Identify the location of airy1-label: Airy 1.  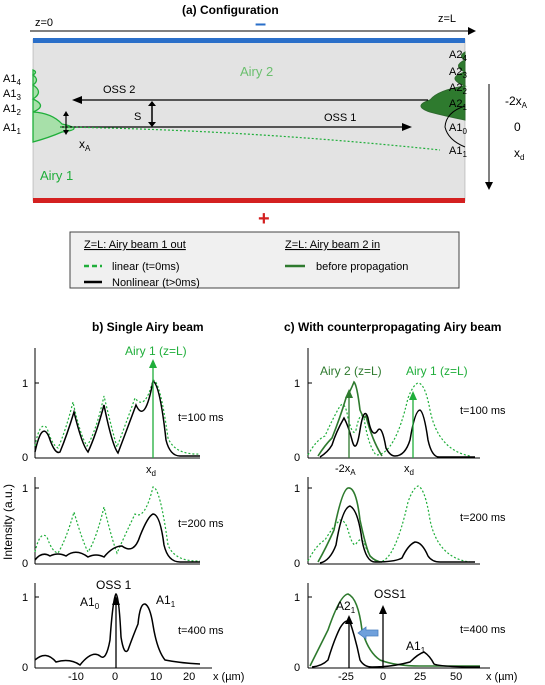
(56, 175).